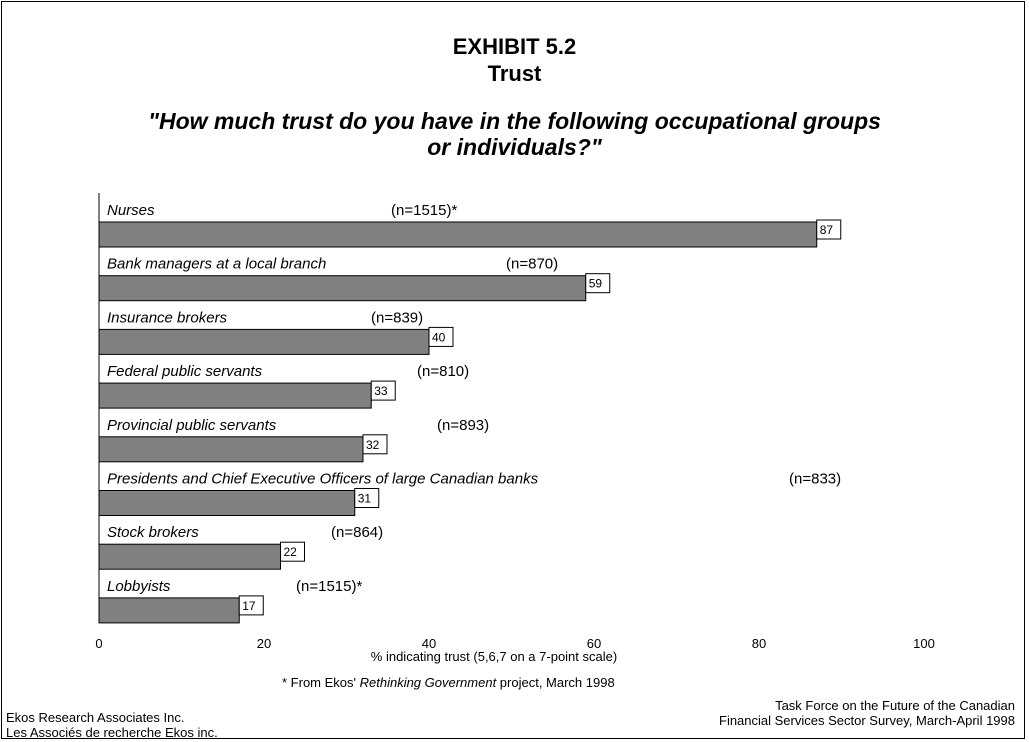 This screenshot has height=742, width=1029. What do you see at coordinates (139, 586) in the screenshot?
I see `category-label: Lobbyists` at bounding box center [139, 586].